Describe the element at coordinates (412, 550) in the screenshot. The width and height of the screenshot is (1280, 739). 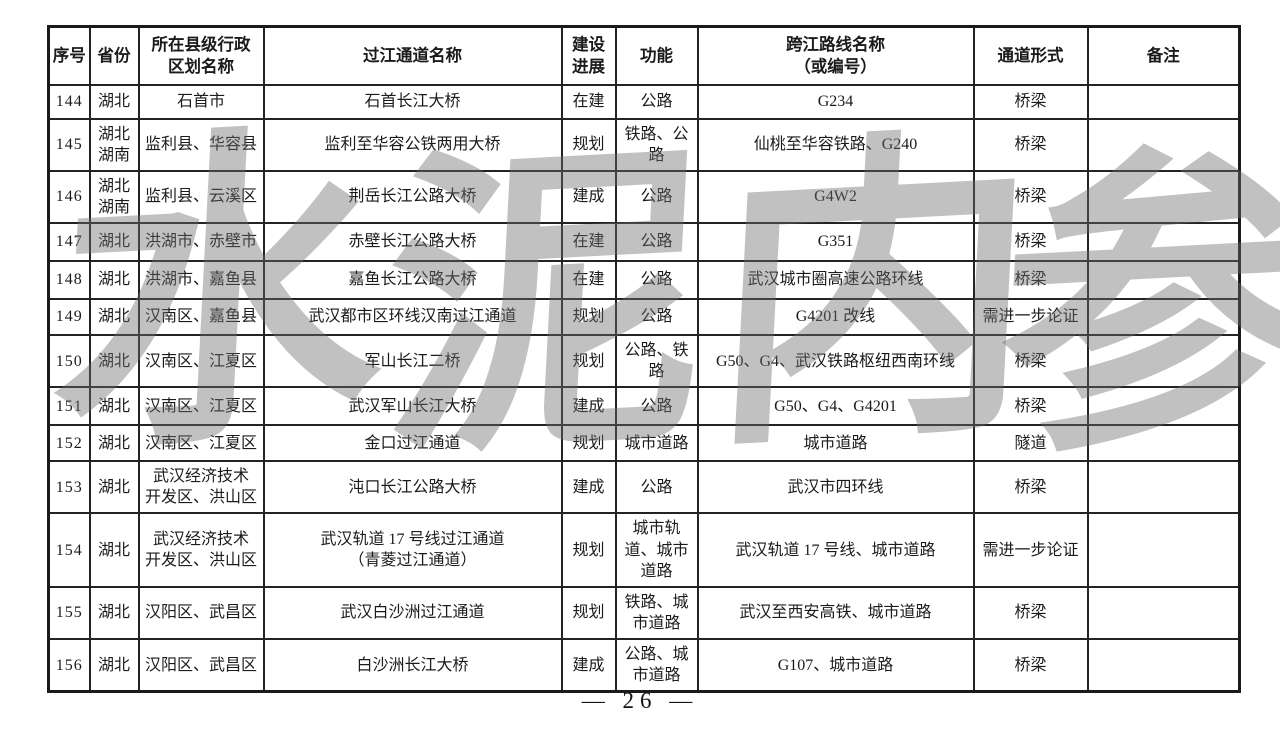
I see `cell-name: 武汉轨道 17 号线过江通道 （青菱过江通道）` at that location.